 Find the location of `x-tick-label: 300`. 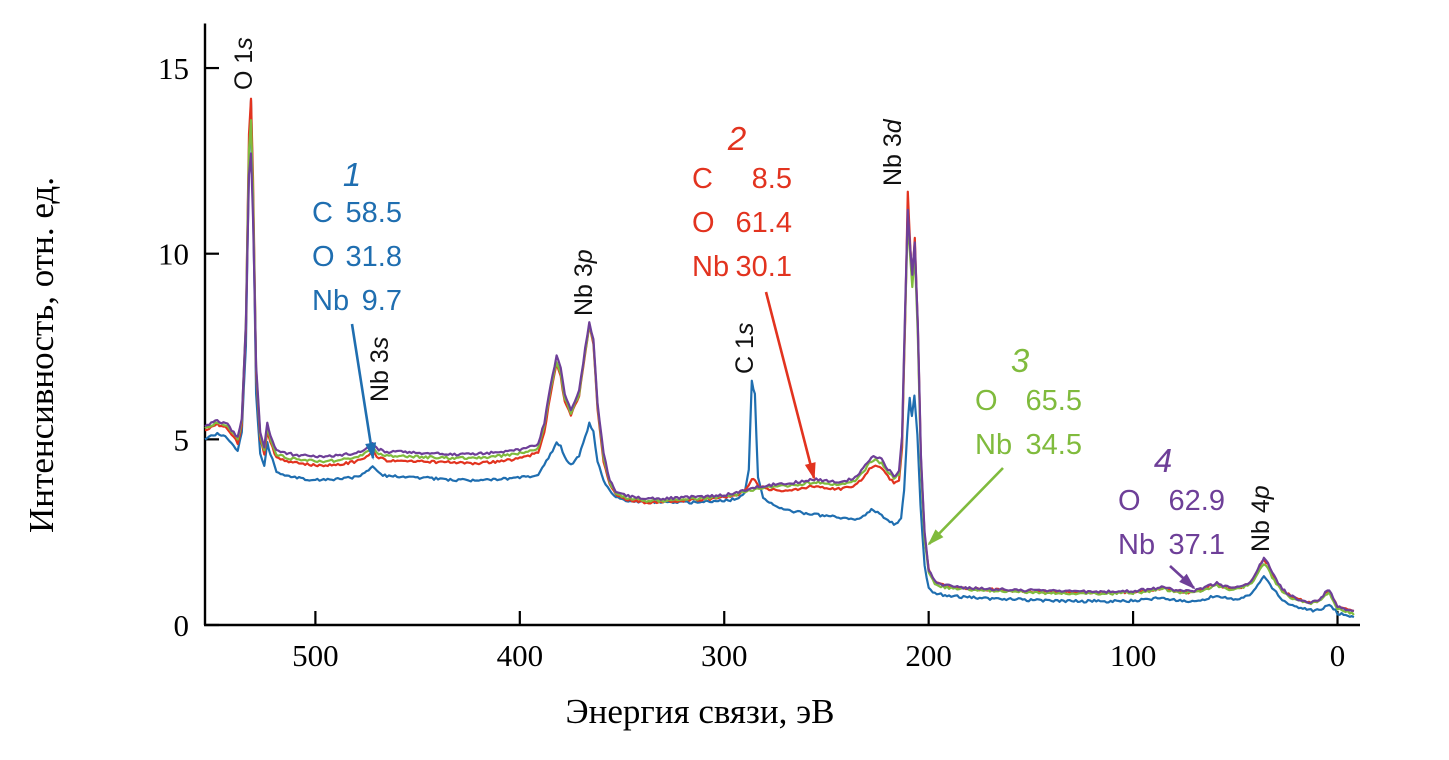

x-tick-label: 300 is located at coordinates (724, 655).